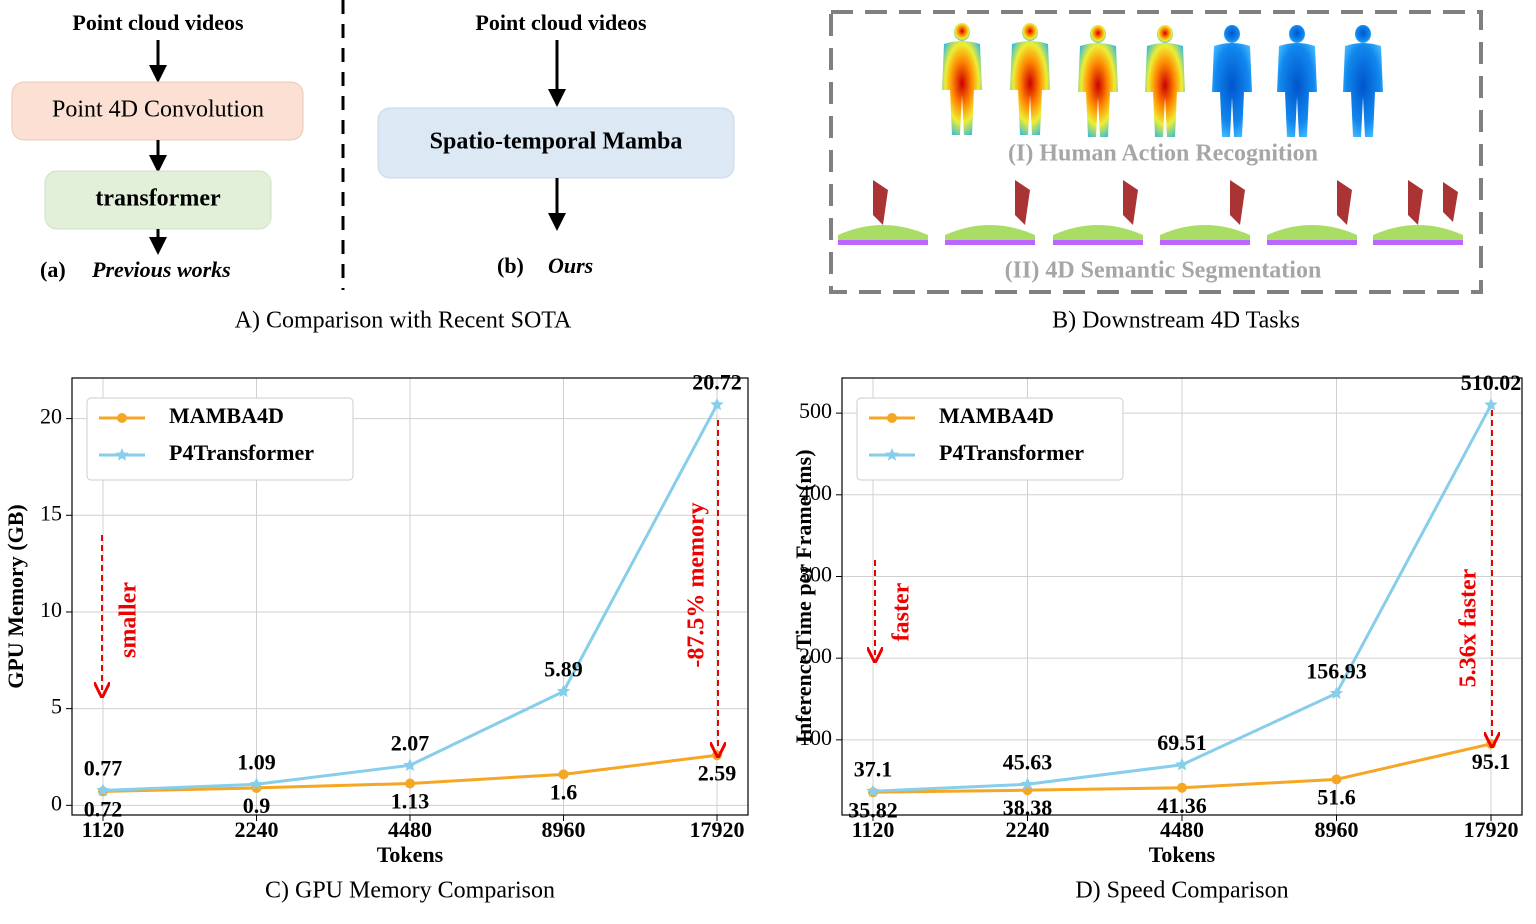 Image resolution: width=1536 pixels, height=924 pixels. What do you see at coordinates (410, 891) in the screenshot?
I see `chart-title: C) GPU Memory Comparison` at bounding box center [410, 891].